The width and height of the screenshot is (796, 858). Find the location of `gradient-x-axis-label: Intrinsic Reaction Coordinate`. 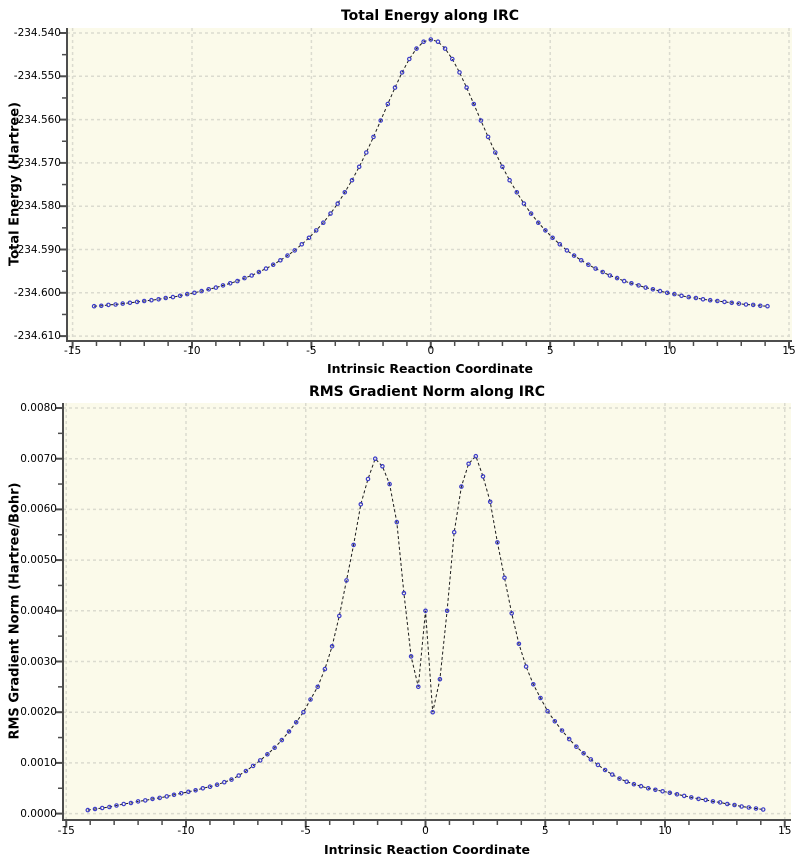

gradient-x-axis-label: Intrinsic Reaction Coordinate is located at coordinates (427, 849).